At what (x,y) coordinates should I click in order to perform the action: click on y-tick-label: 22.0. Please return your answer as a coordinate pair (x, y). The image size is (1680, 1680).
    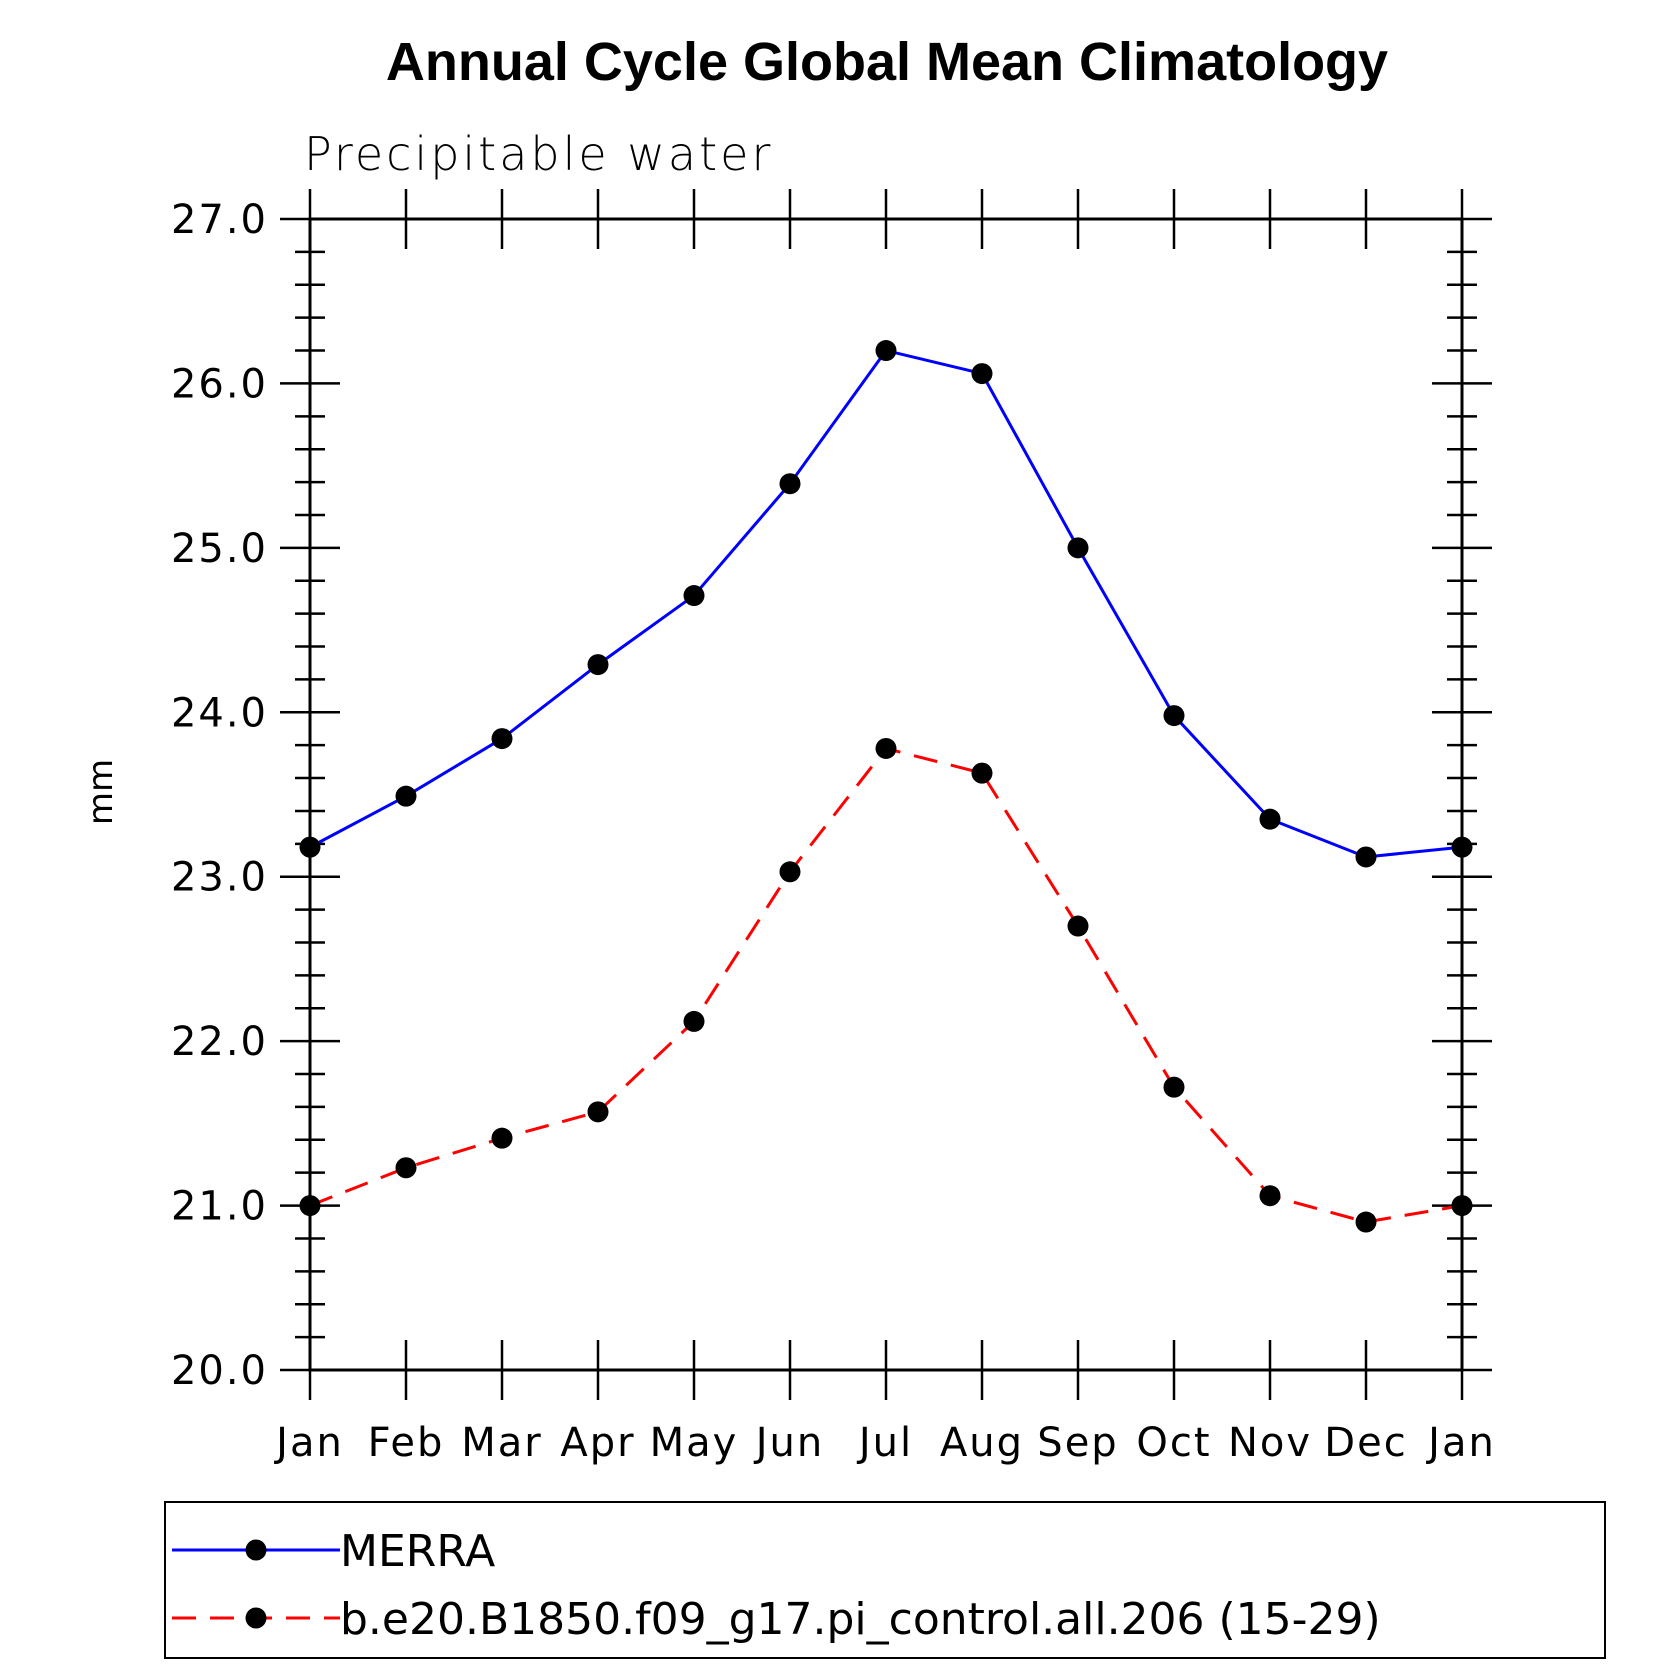
    Looking at the image, I should click on (219, 1042).